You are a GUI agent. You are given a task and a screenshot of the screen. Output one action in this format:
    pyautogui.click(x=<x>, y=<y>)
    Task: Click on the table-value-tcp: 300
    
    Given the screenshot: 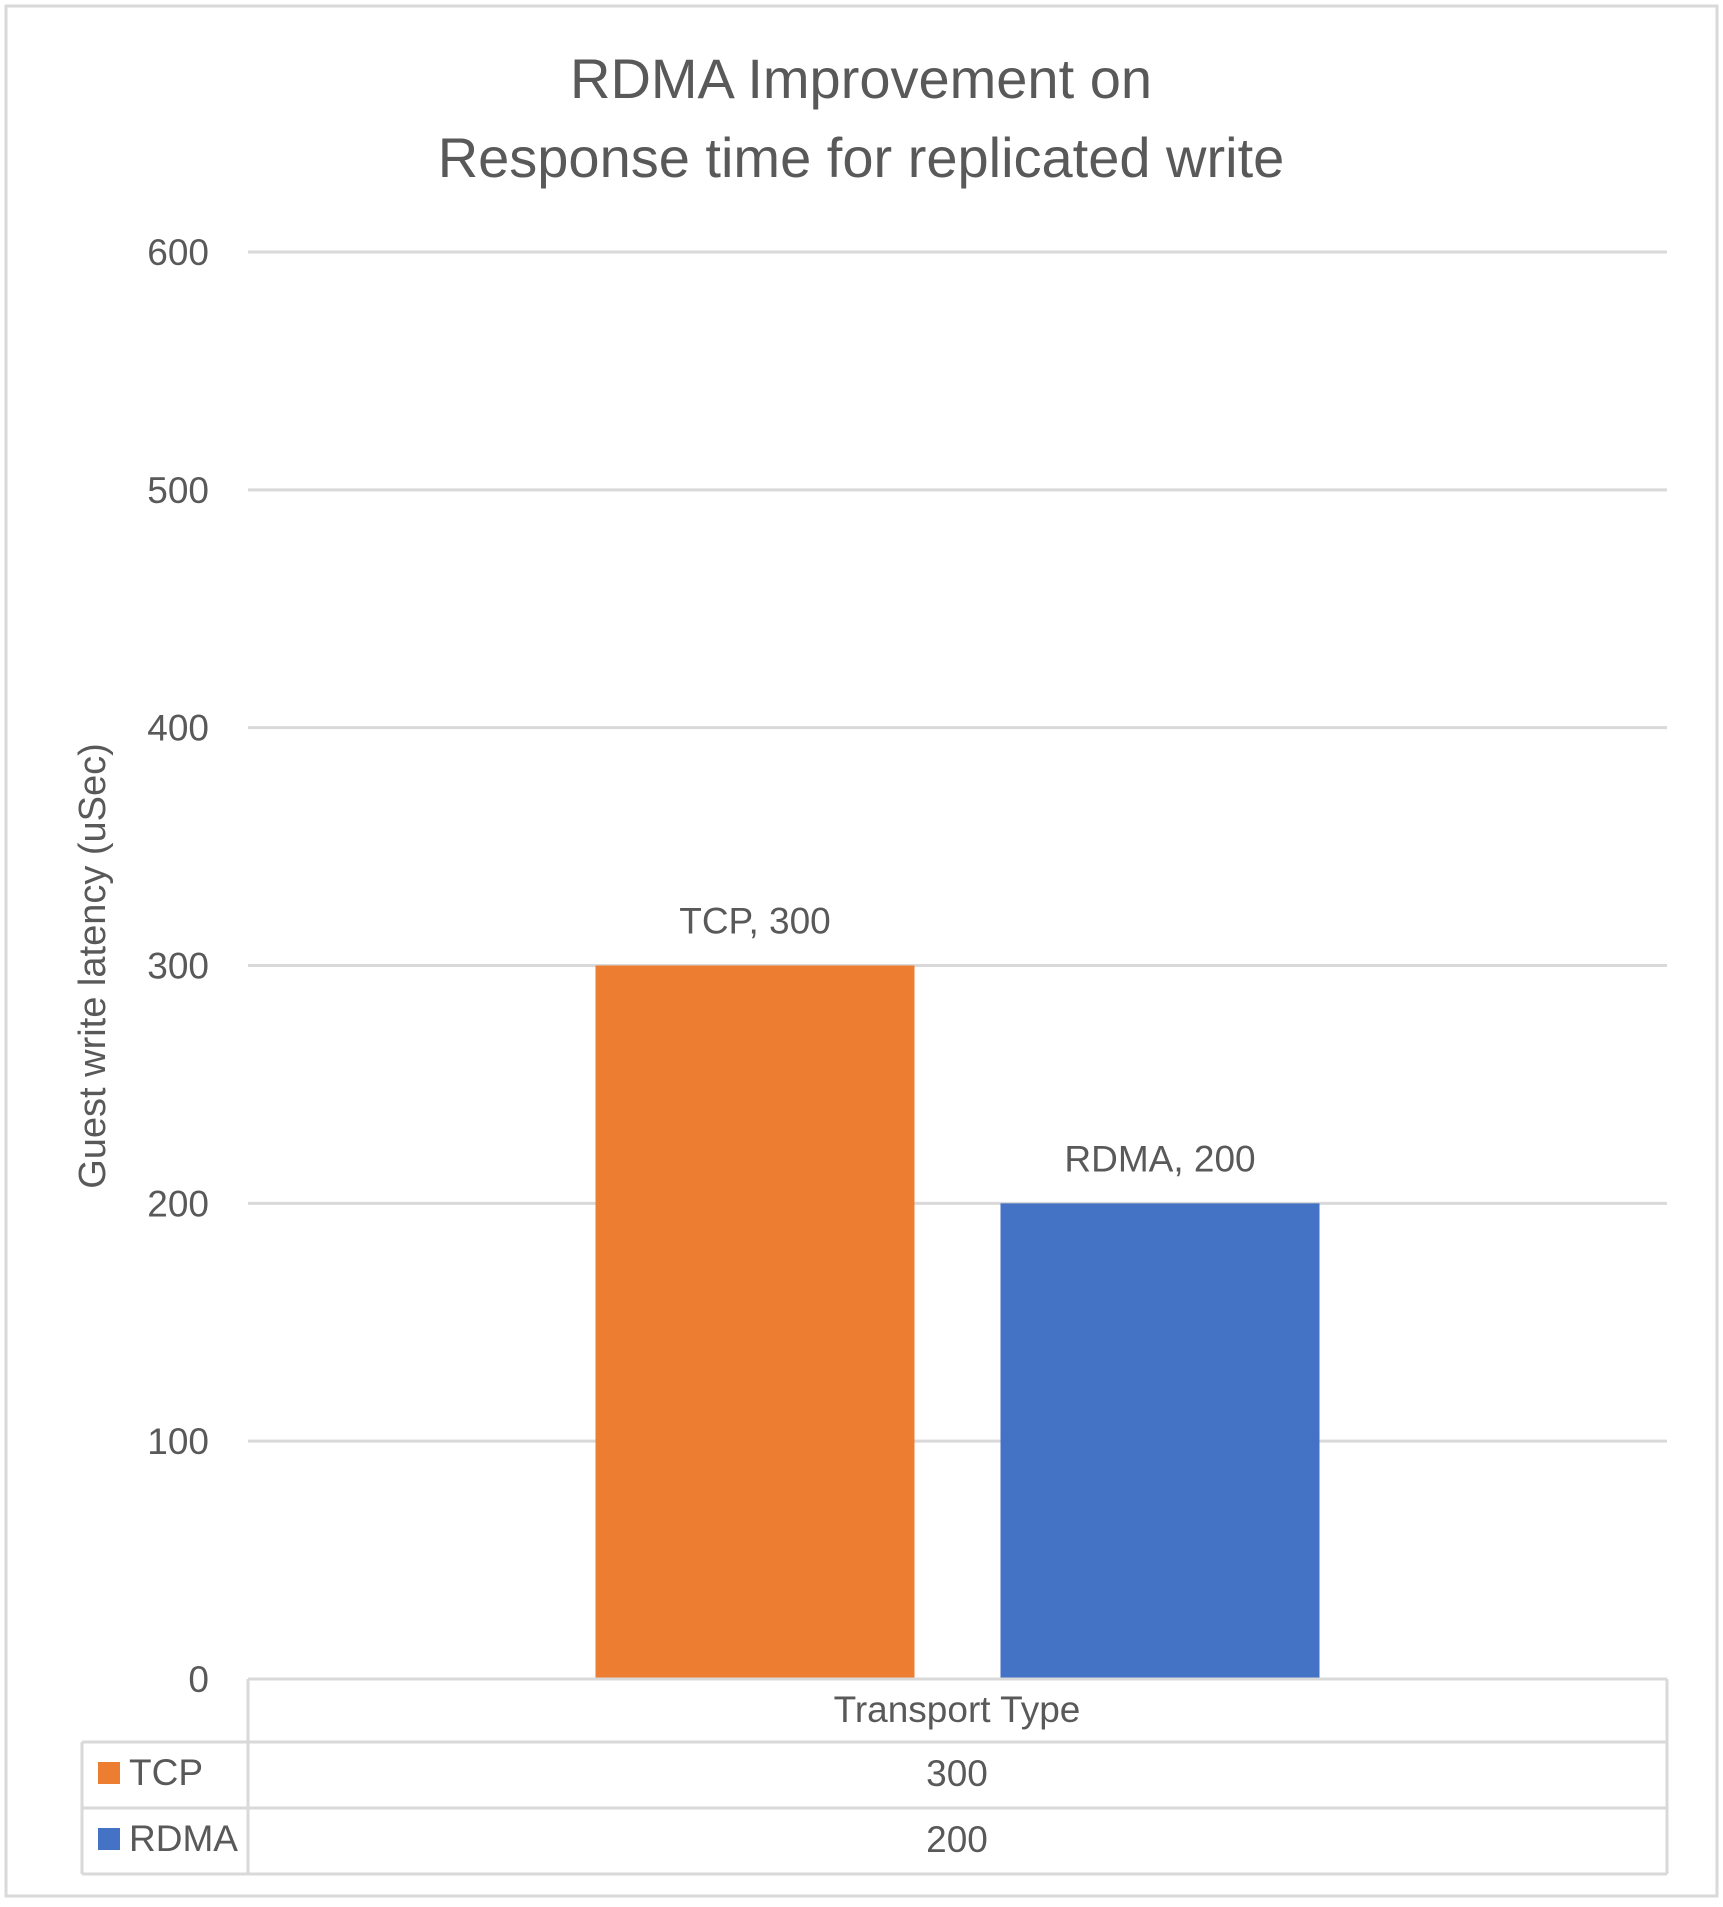 What is the action you would take?
    pyautogui.click(x=957, y=1773)
    